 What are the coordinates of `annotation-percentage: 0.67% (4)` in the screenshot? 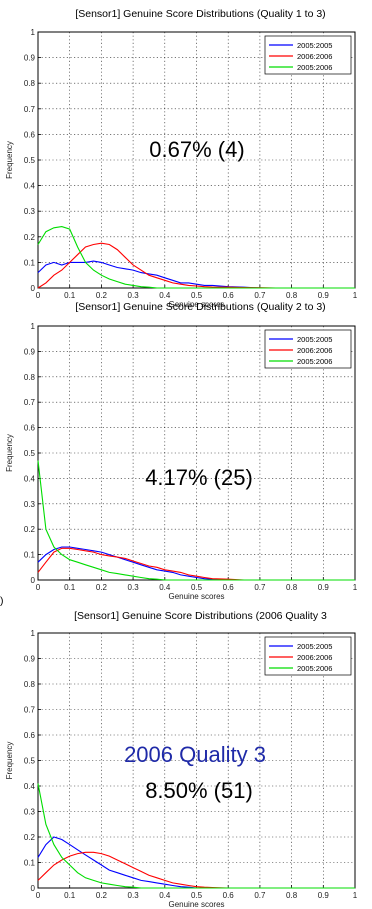 It's located at (196, 149).